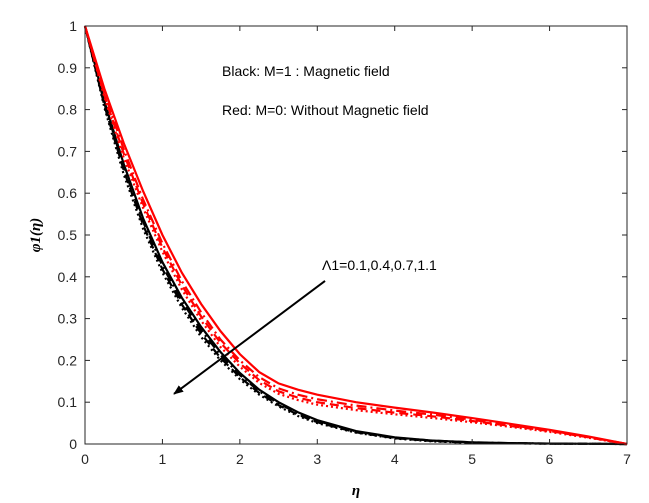 This screenshot has width=649, height=503. Describe the element at coordinates (627, 459) in the screenshot. I see `x-tick-label: 7` at that location.